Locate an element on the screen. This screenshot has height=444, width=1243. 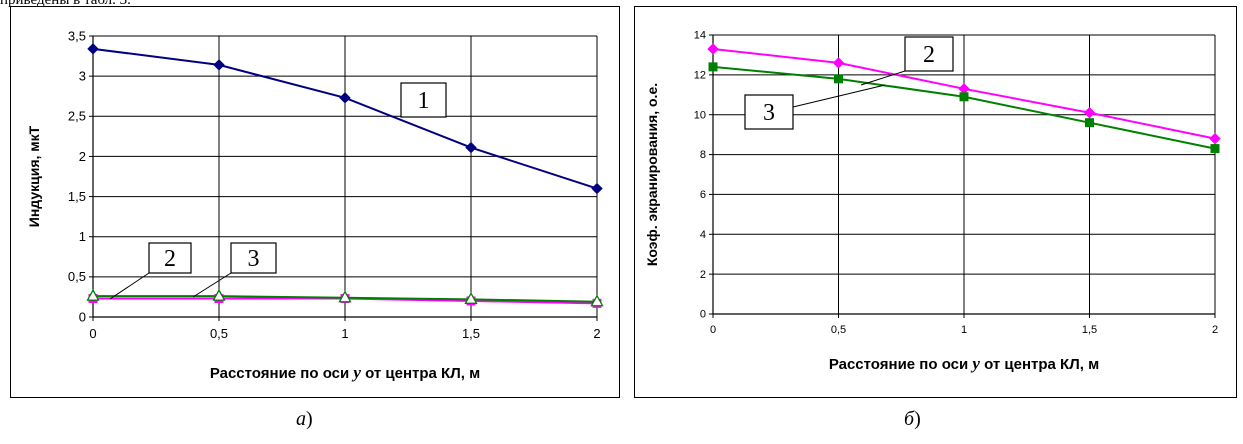
y-tick-label: 6 is located at coordinates (703, 195).